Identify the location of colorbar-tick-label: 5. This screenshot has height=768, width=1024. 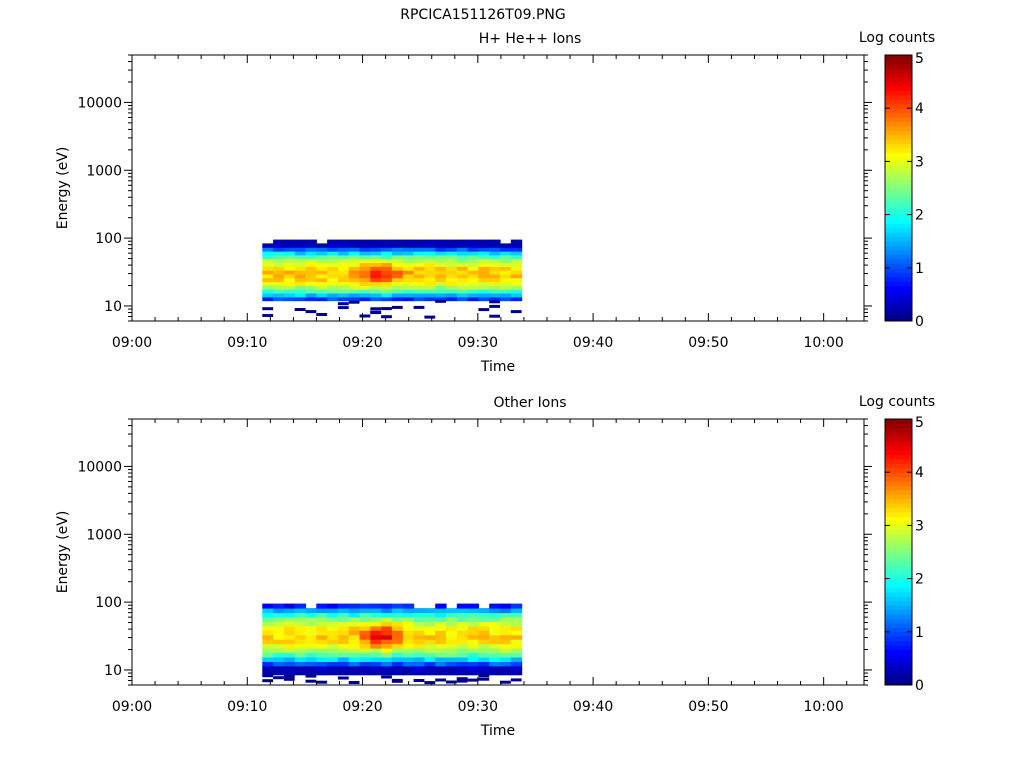
(919, 423).